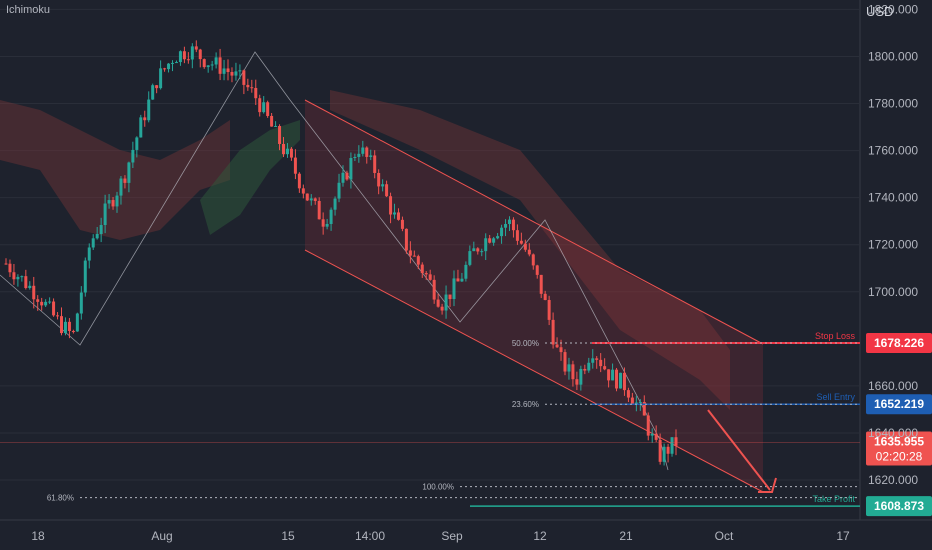 Image resolution: width=932 pixels, height=550 pixels. I want to click on projection-arrow, so click(739, 450).